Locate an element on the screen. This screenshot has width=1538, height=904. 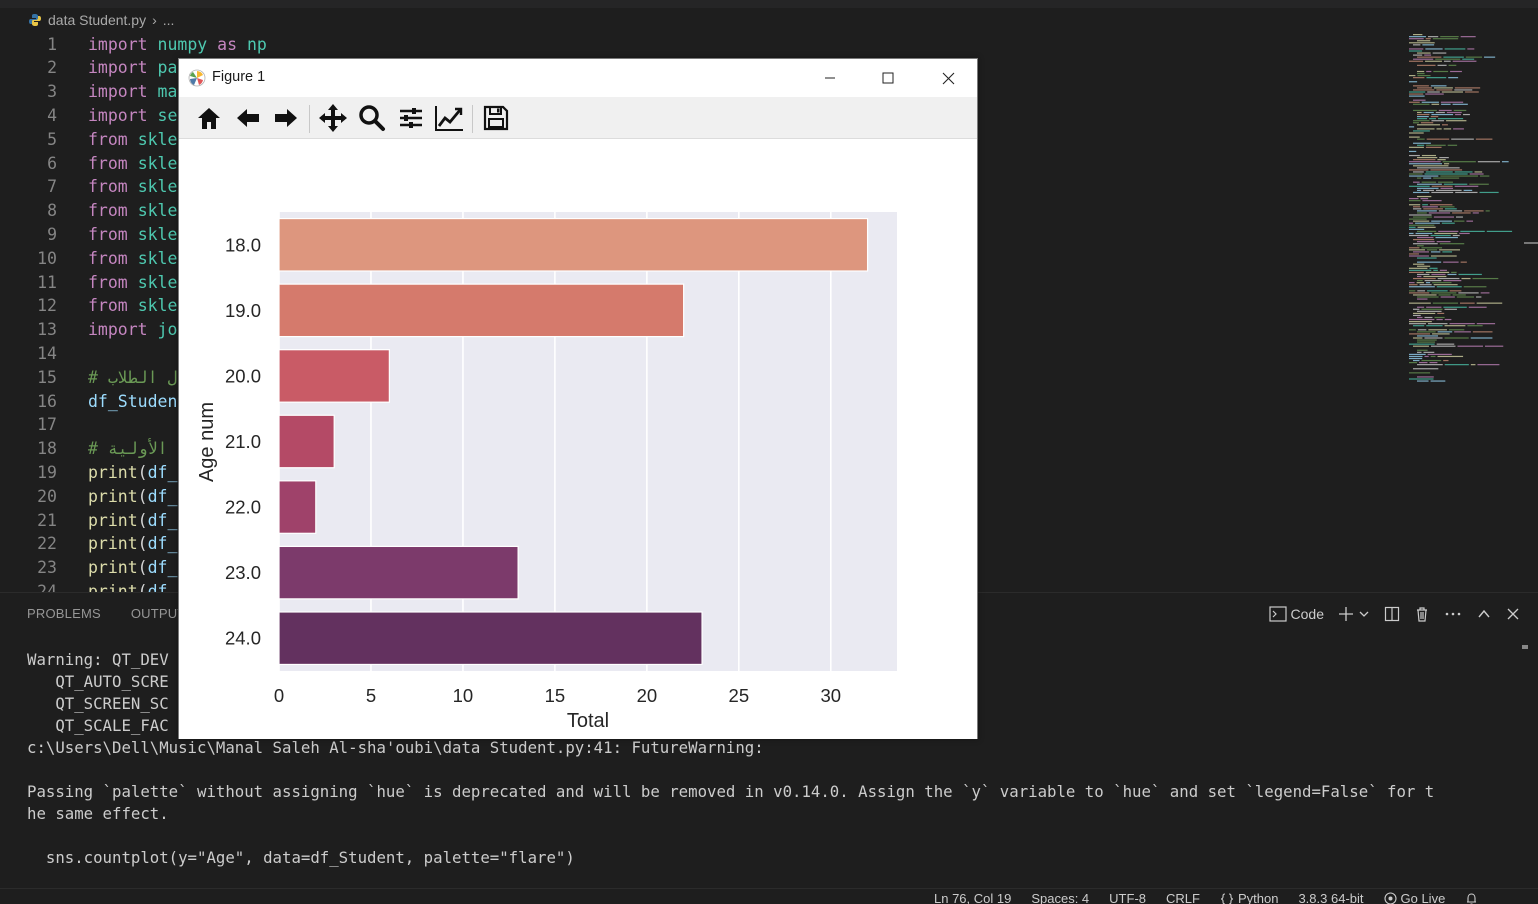
code-line: 10 from skle is located at coordinates (700, 259).